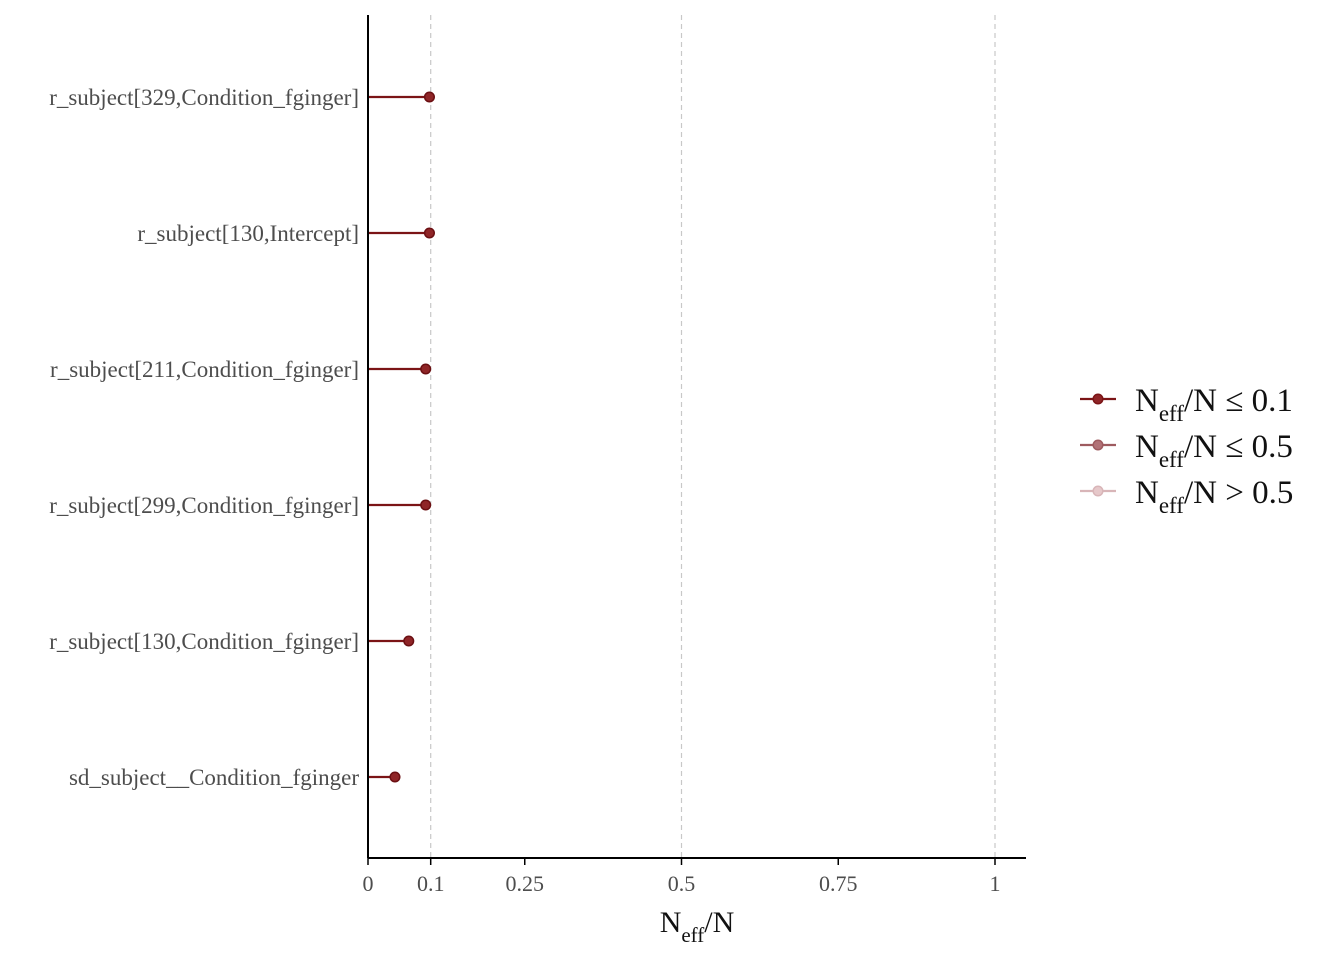 This screenshot has height=960, width=1344. What do you see at coordinates (214, 777) in the screenshot?
I see `y-tick-label: sd_subject__Condition_fginger` at bounding box center [214, 777].